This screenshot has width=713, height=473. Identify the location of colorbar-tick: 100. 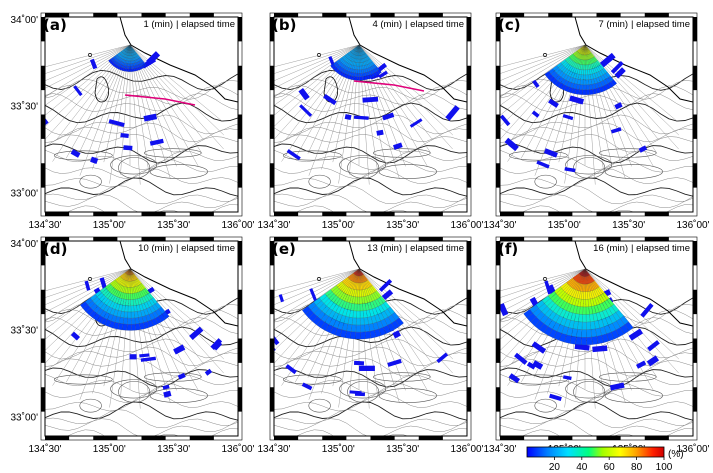
(664, 467).